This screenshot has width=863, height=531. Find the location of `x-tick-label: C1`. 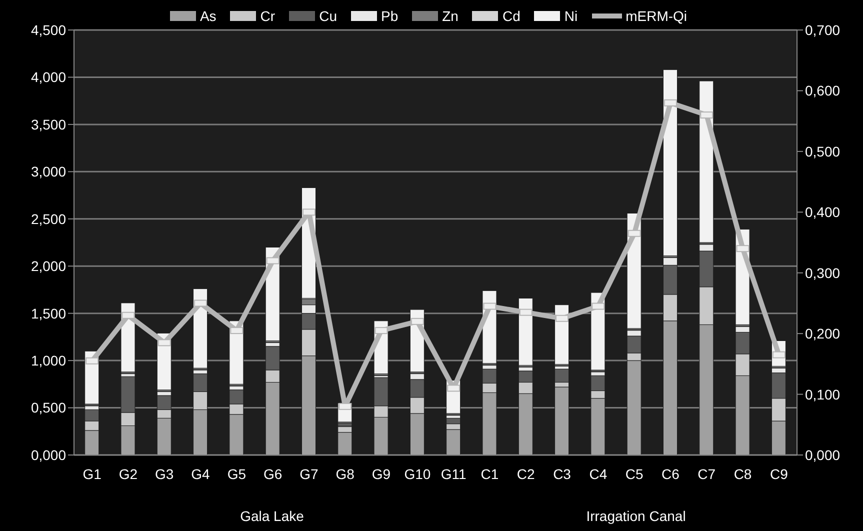

x-tick-label: C1 is located at coordinates (489, 474).